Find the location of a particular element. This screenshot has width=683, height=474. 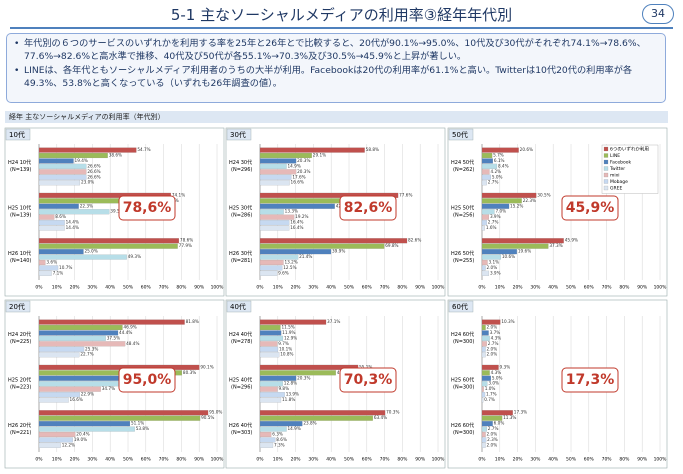

value-label: 26.6% is located at coordinates (93, 171).